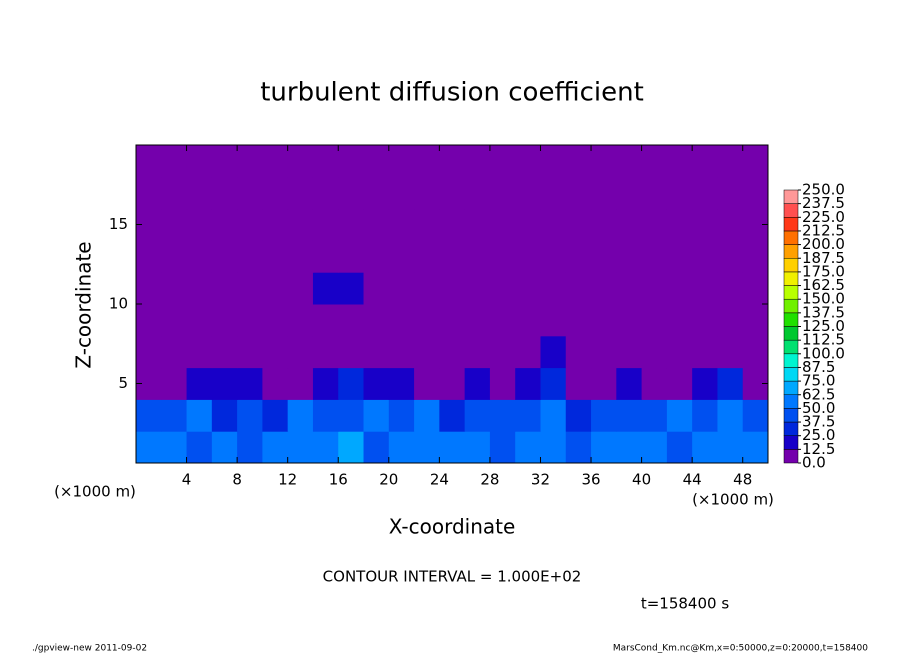 Image resolution: width=904 pixels, height=654 pixels. Describe the element at coordinates (823, 326) in the screenshot. I see `colorbar-label: 125.0` at that location.